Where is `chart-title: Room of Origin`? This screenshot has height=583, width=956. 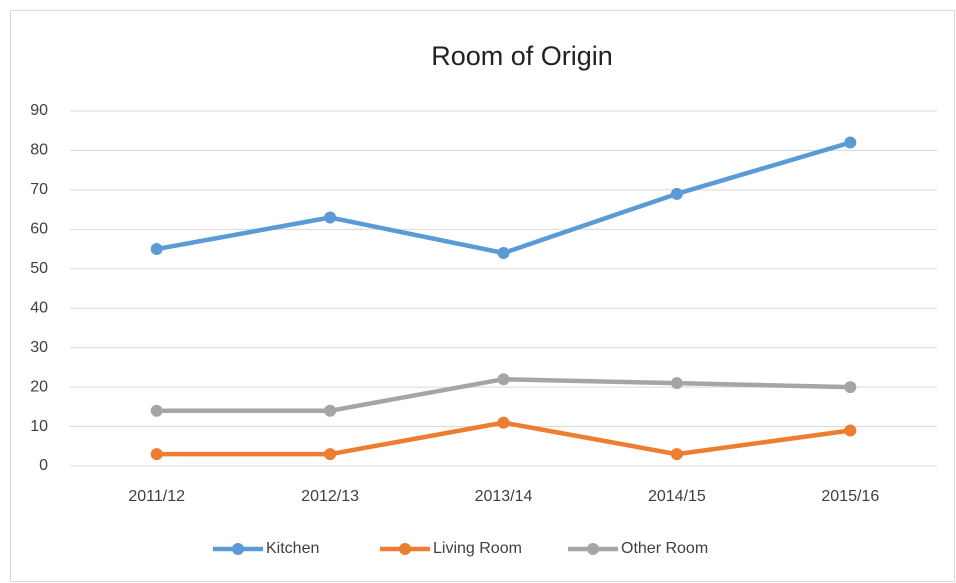
chart-title: Room of Origin is located at coordinates (522, 56).